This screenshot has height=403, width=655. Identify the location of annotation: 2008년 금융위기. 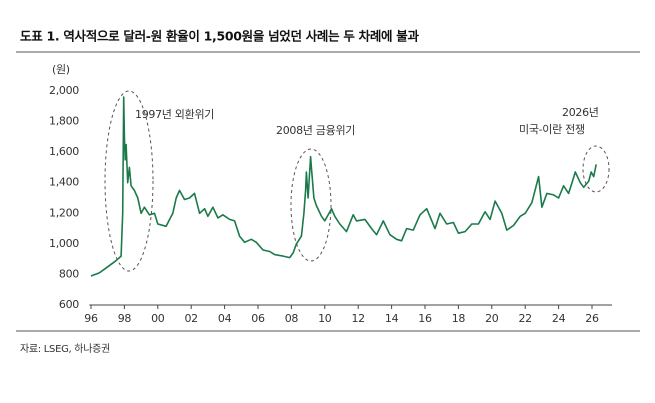
(315, 130).